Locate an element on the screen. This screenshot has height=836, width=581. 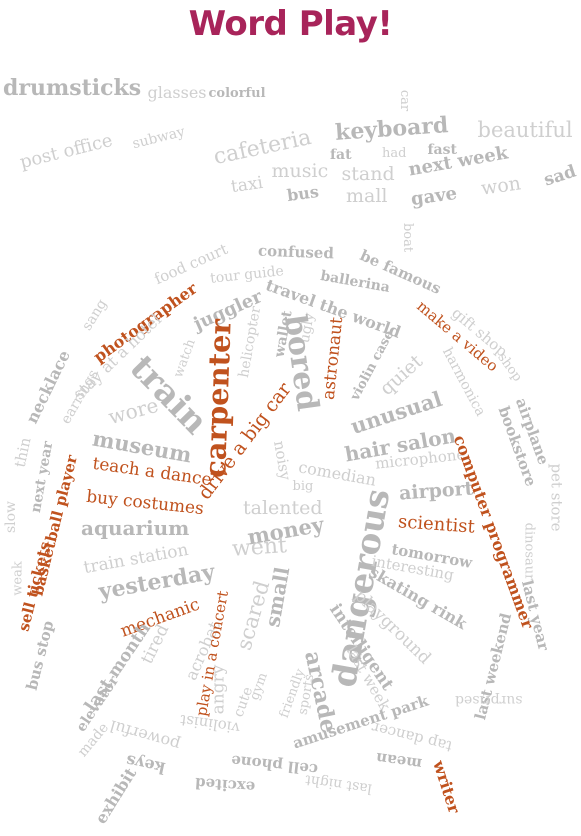
cloud-word: wore is located at coordinates (133, 411).